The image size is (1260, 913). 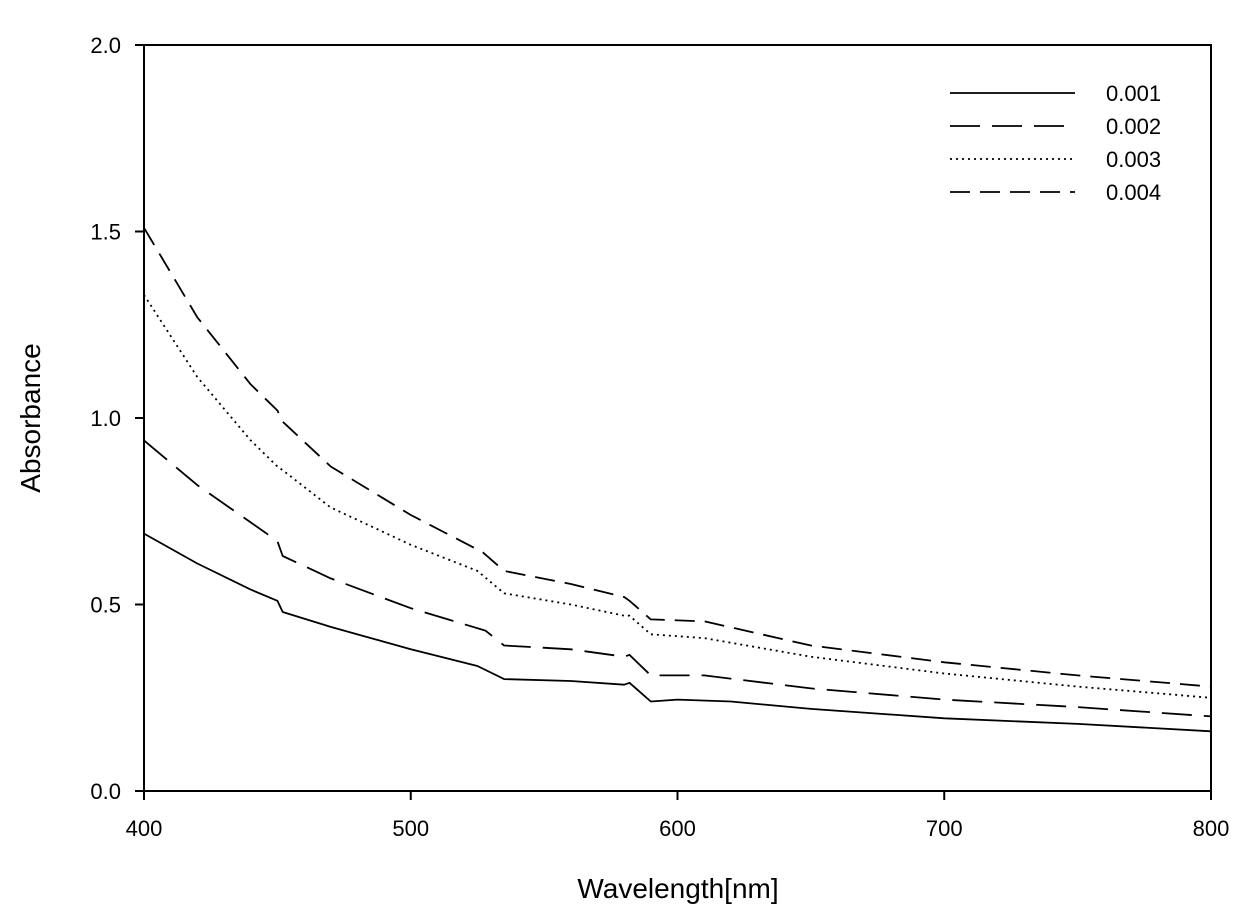 I want to click on y-axis: 0.0 0.5 1.0 1.5 2.0, so click(x=117, y=418).